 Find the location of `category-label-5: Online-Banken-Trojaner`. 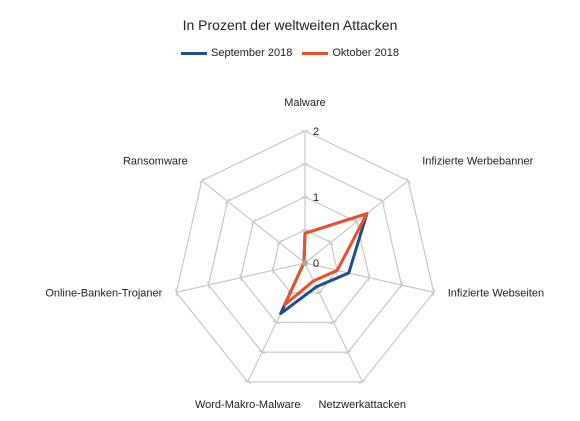

category-label-5: Online-Banken-Trojaner is located at coordinates (103, 293).